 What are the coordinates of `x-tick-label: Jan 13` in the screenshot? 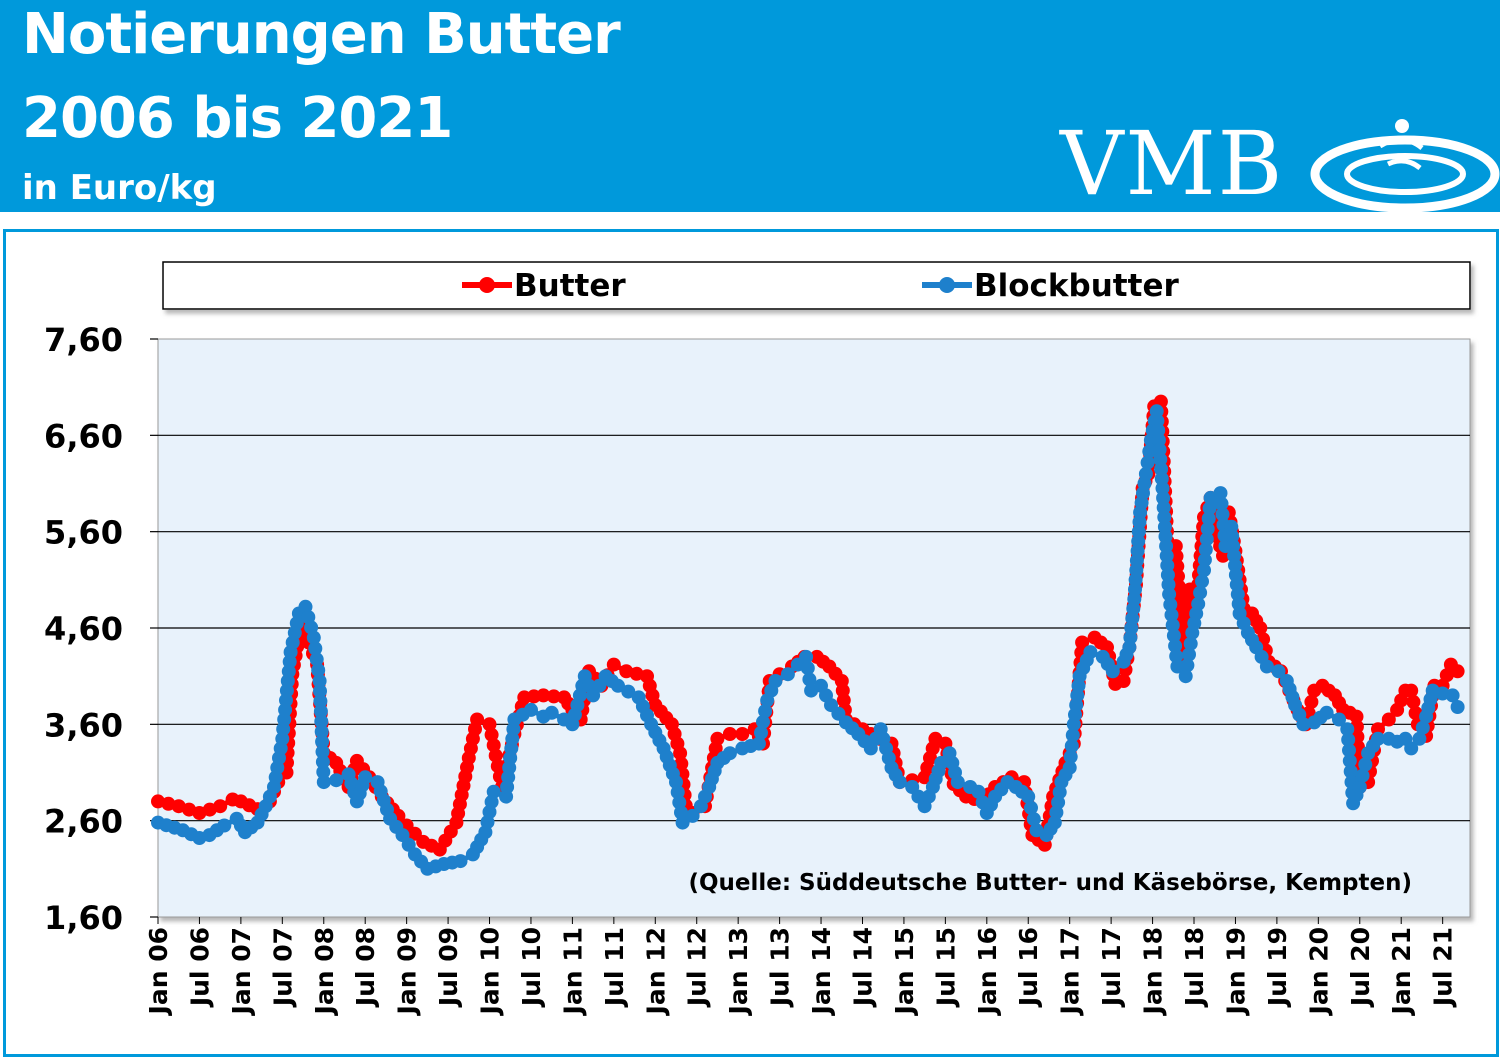 It's located at (738, 971).